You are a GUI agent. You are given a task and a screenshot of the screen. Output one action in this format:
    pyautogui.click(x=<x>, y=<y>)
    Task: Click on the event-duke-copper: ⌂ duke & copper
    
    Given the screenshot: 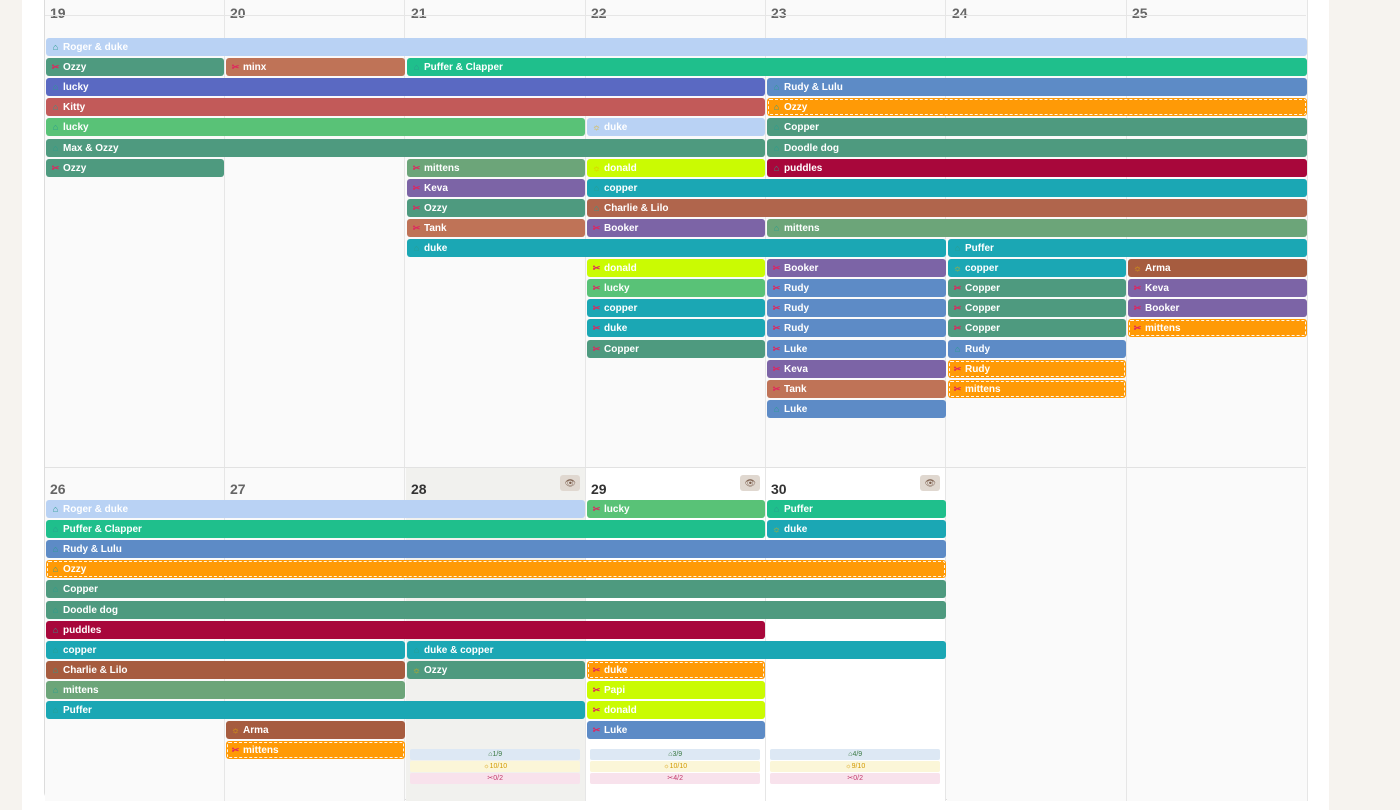 What is the action you would take?
    pyautogui.click(x=676, y=649)
    